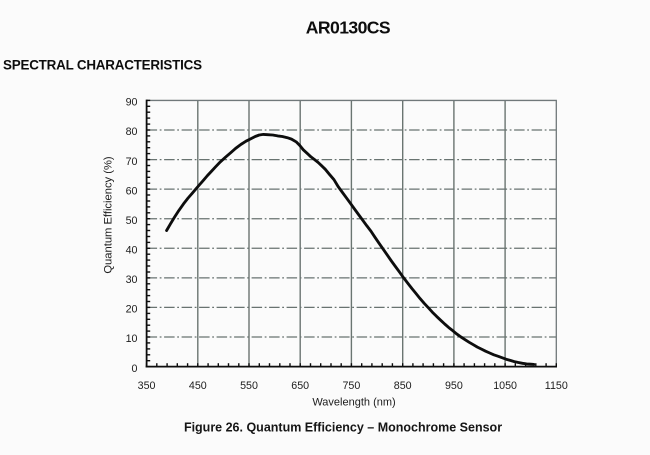 Image resolution: width=650 pixels, height=455 pixels. I want to click on svg-text: 650, so click(300, 386).